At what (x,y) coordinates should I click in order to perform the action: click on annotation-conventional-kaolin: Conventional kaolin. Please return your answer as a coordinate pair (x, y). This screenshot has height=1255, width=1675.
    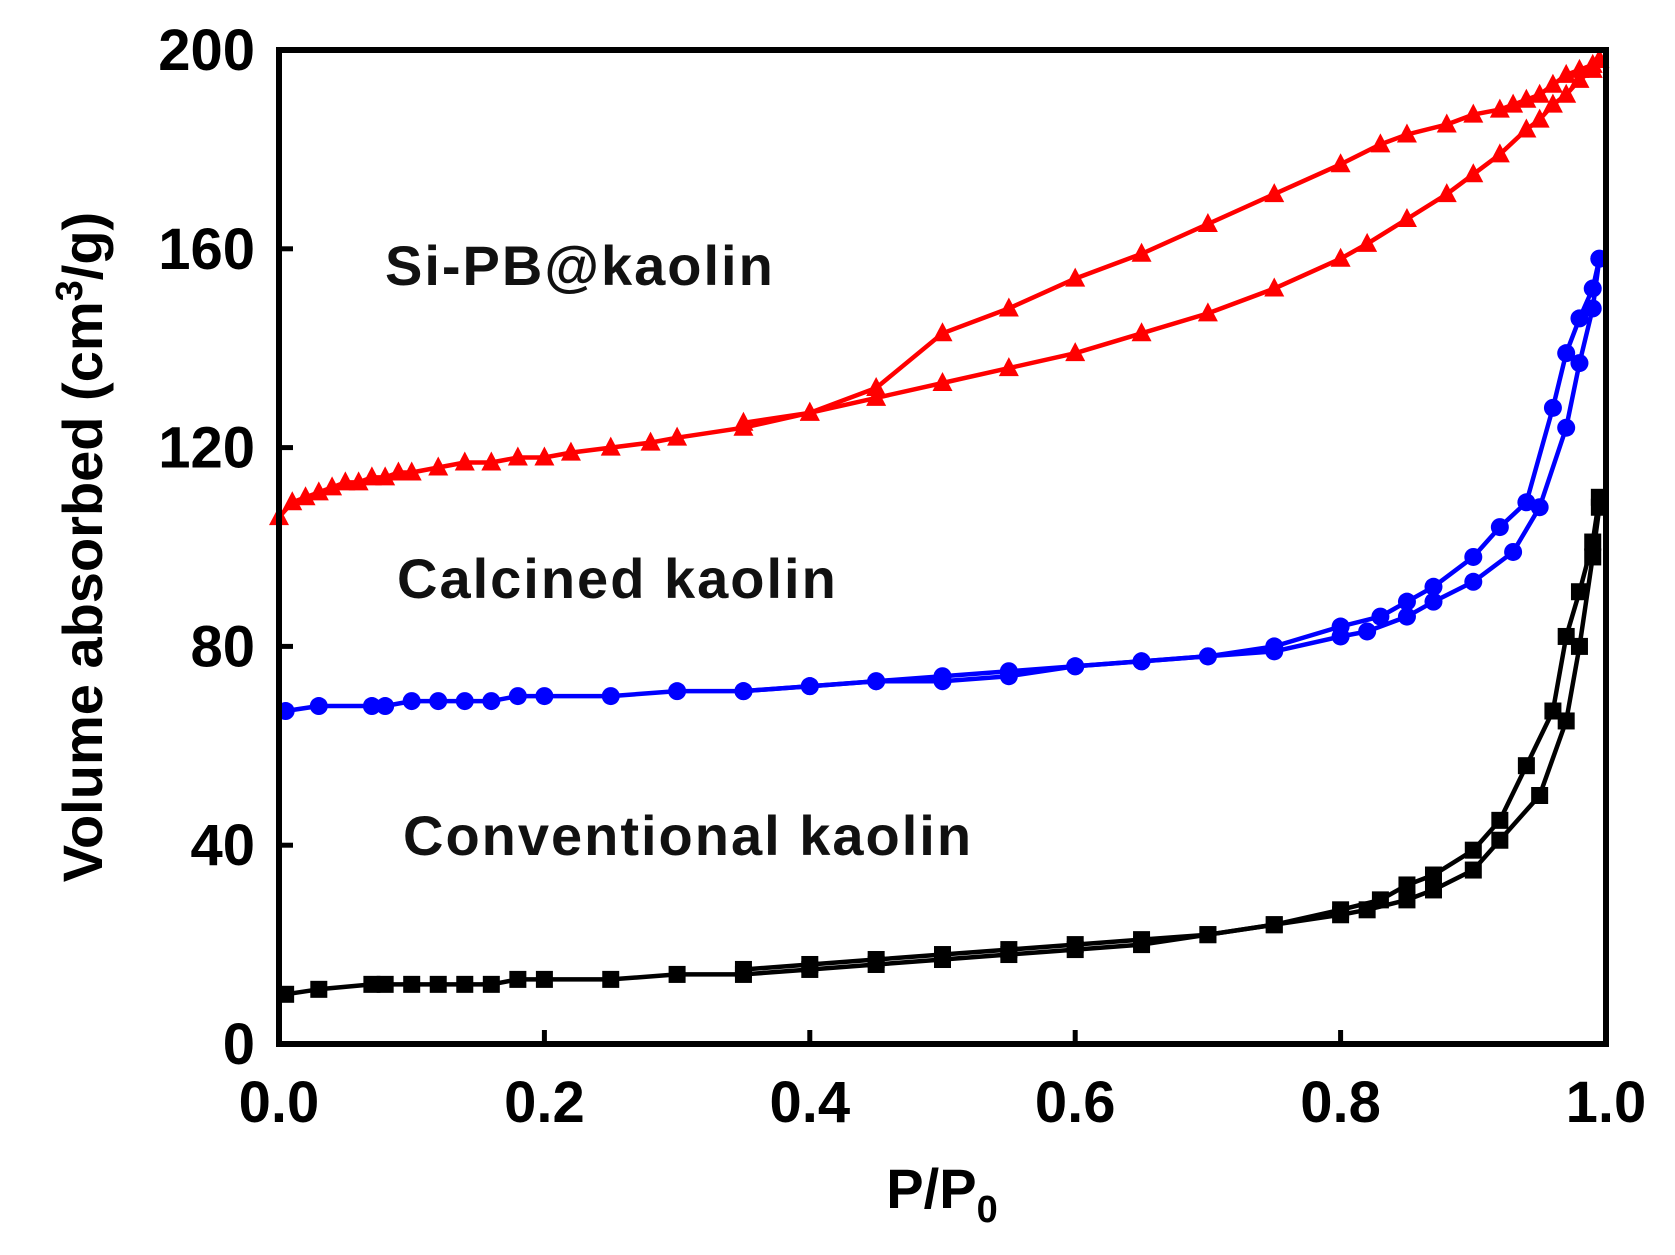
    Looking at the image, I should click on (688, 835).